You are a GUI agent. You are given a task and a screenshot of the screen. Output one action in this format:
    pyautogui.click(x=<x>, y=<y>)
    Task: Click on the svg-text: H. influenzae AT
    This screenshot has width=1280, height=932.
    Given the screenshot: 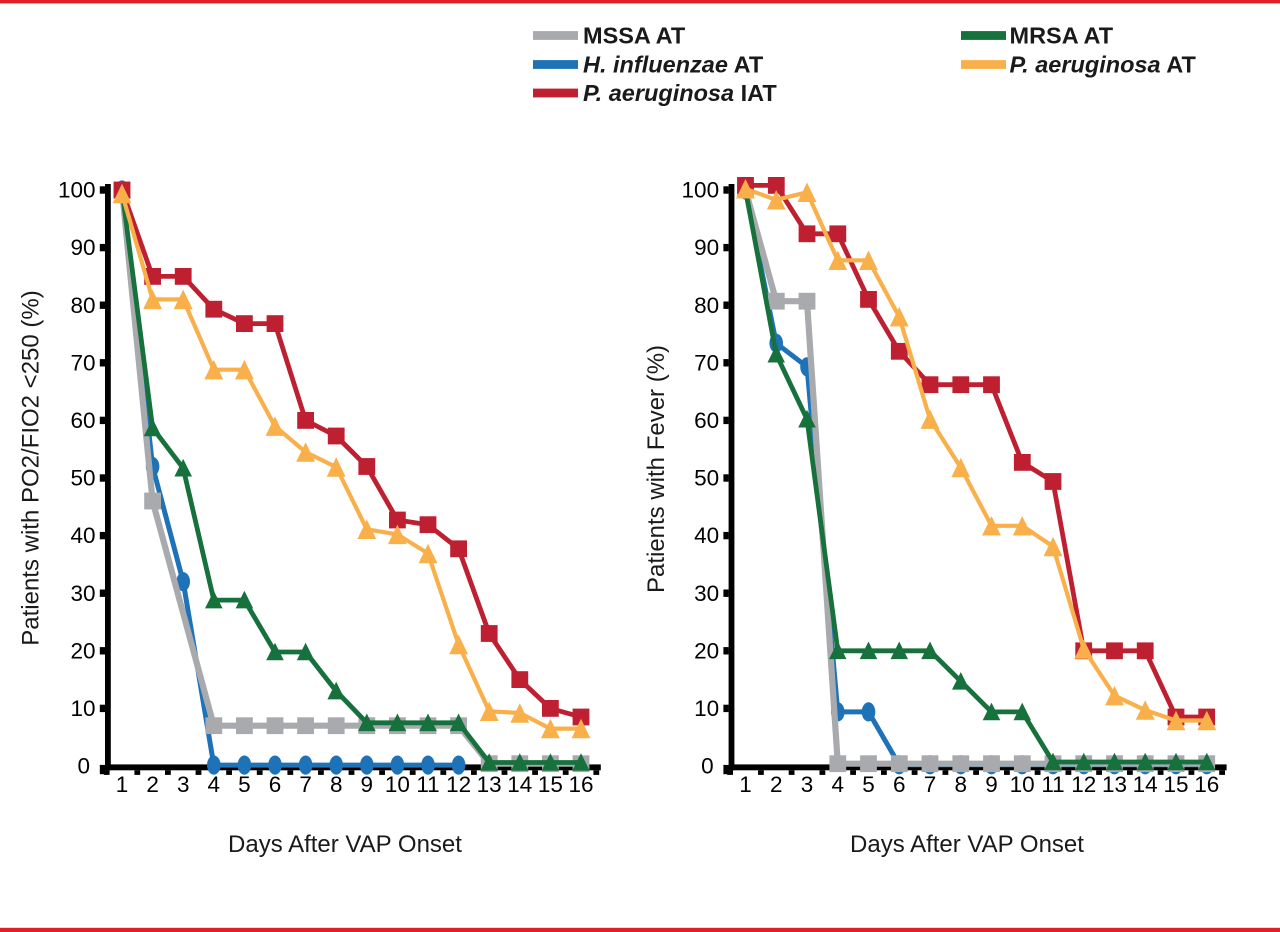 What is the action you would take?
    pyautogui.click(x=673, y=65)
    